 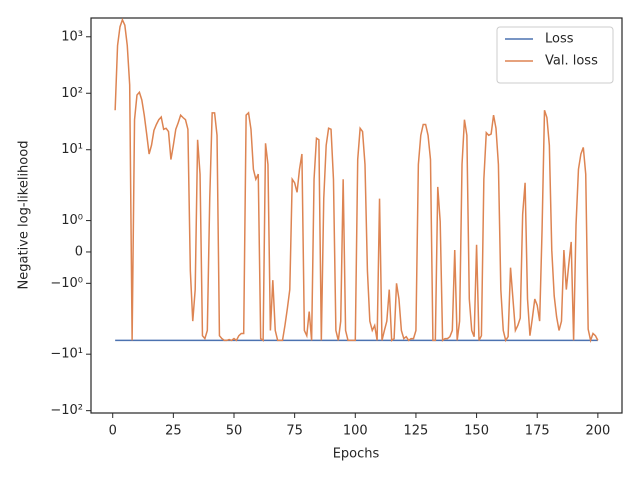 What do you see at coordinates (72, 93) in the screenshot?
I see `y-tick-label: 10²` at bounding box center [72, 93].